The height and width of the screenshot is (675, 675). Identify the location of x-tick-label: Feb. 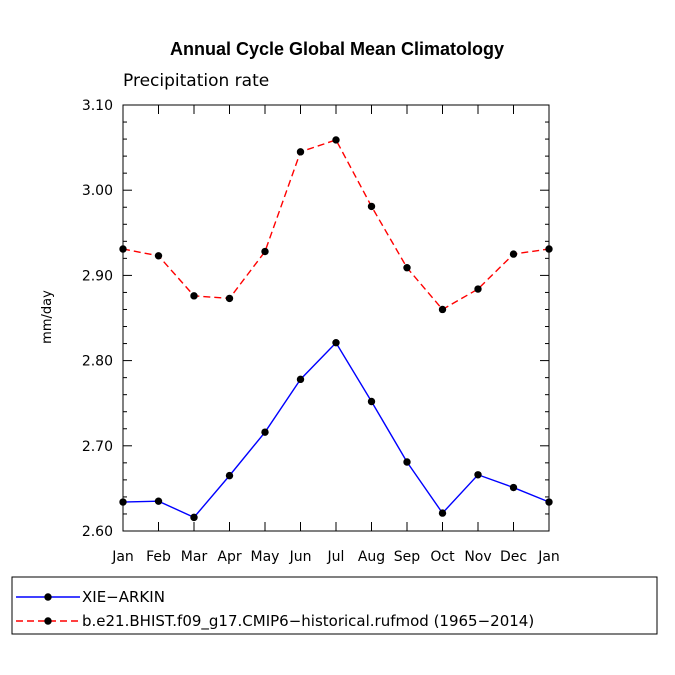
(158, 557).